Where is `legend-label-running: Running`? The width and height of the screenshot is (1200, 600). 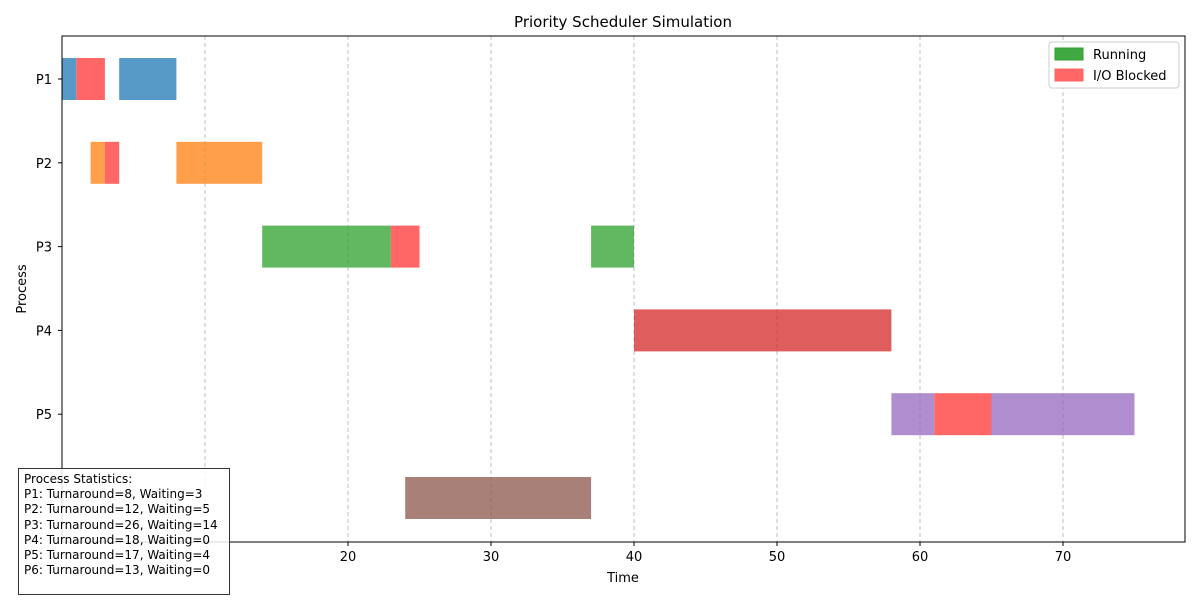
legend-label-running: Running is located at coordinates (1119, 55).